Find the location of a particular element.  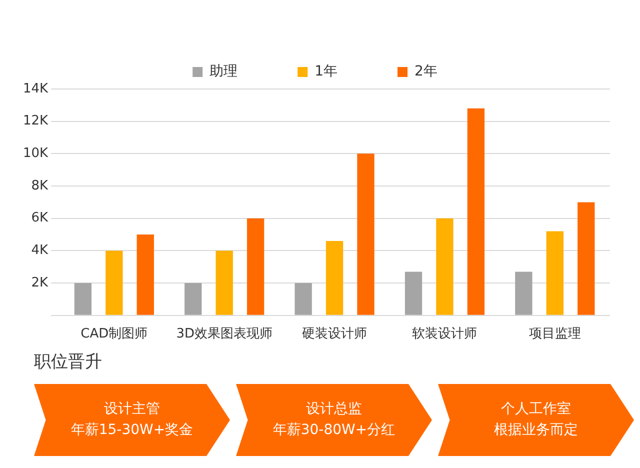

legend-label: 助理 is located at coordinates (224, 72).